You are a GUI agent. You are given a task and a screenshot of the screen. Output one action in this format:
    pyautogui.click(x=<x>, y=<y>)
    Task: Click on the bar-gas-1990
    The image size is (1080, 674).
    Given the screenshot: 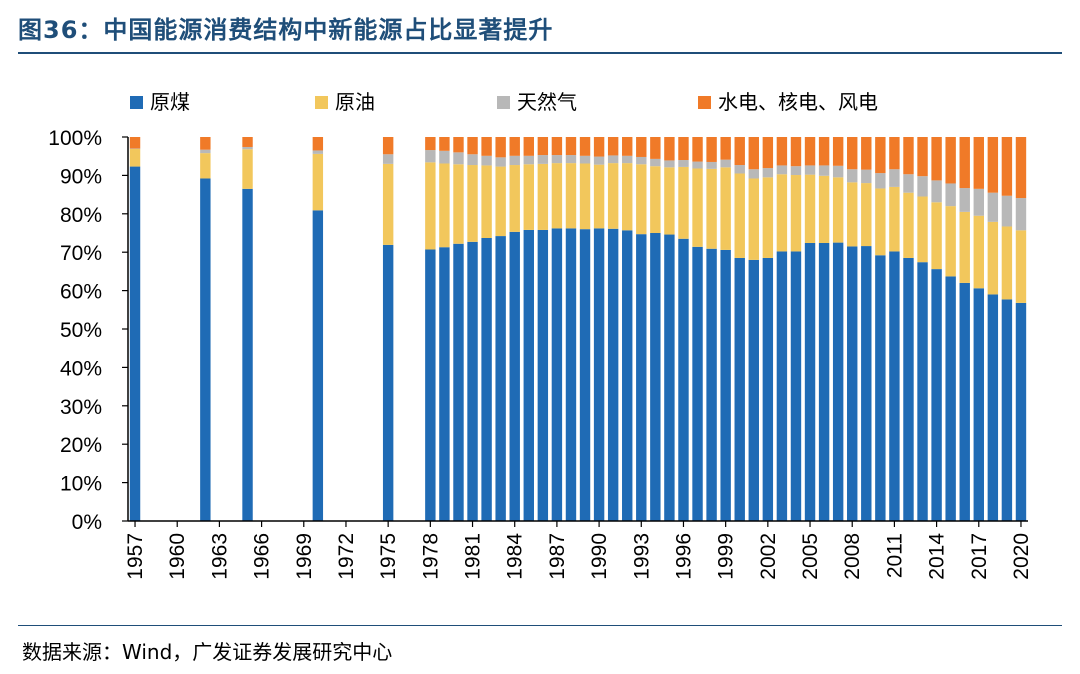 What is the action you would take?
    pyautogui.click(x=599, y=160)
    